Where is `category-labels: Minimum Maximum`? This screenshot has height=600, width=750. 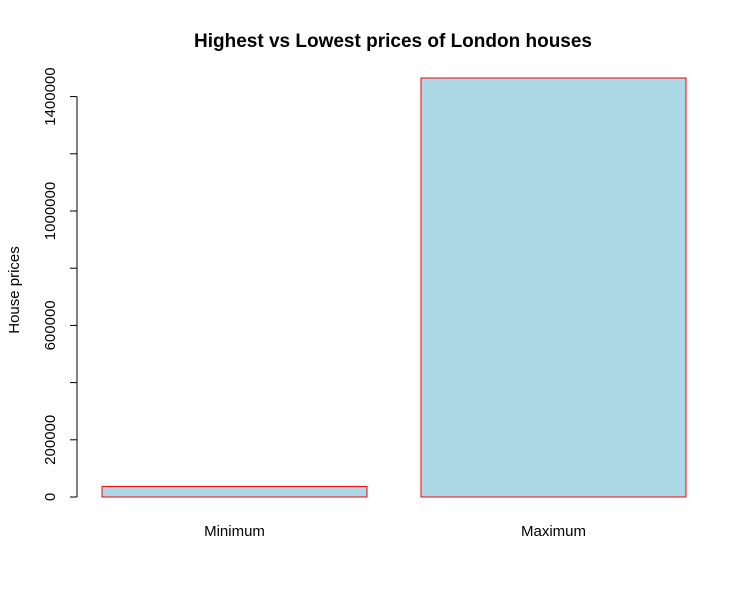 category-labels: Minimum Maximum is located at coordinates (395, 531).